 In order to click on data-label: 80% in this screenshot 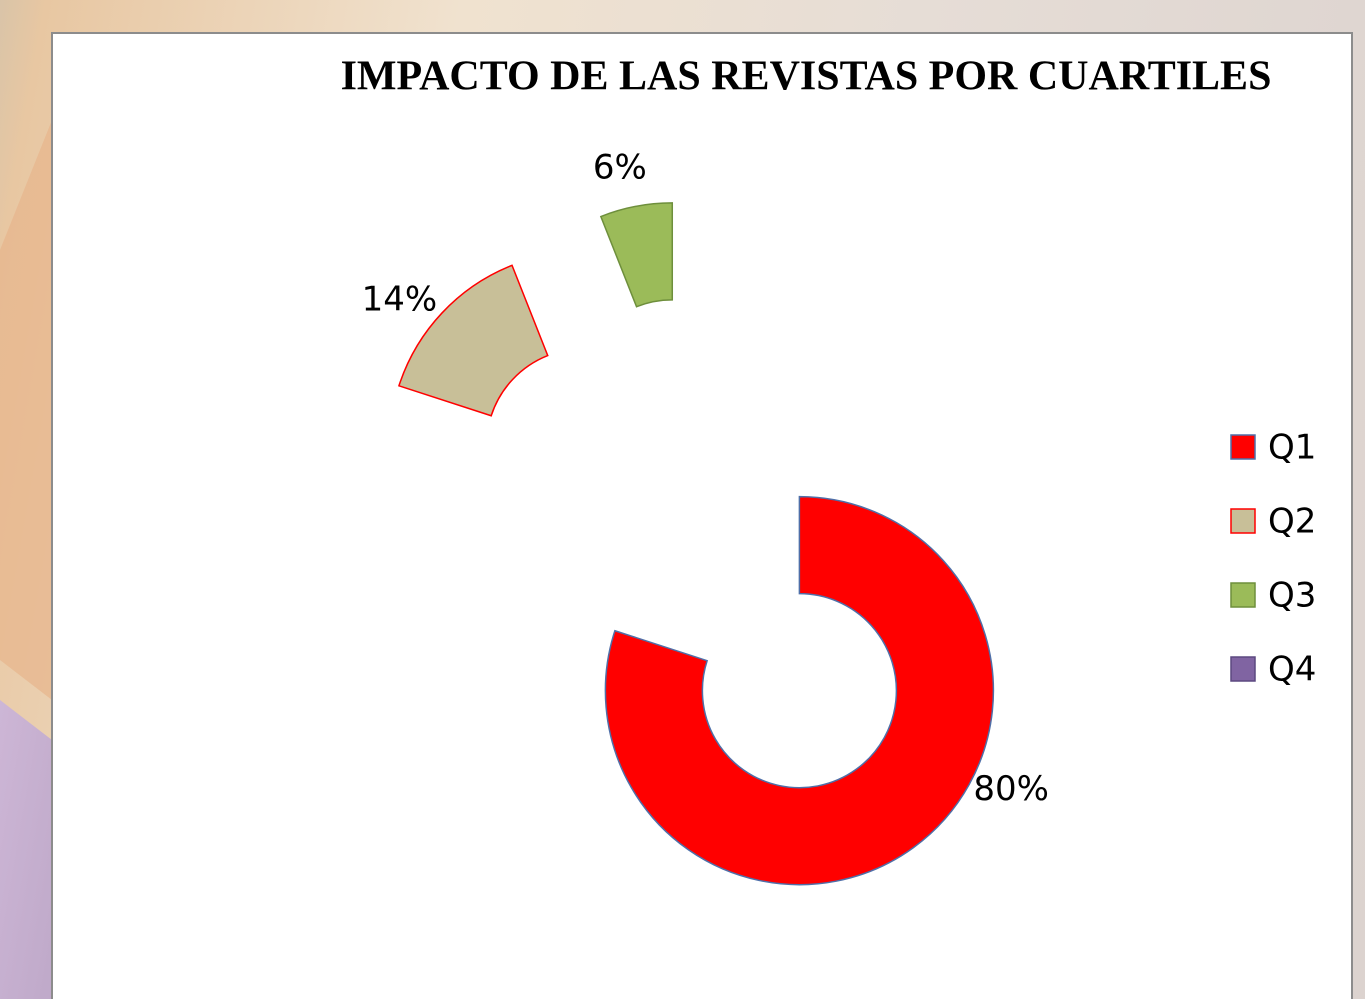, I will do `click(1011, 789)`.